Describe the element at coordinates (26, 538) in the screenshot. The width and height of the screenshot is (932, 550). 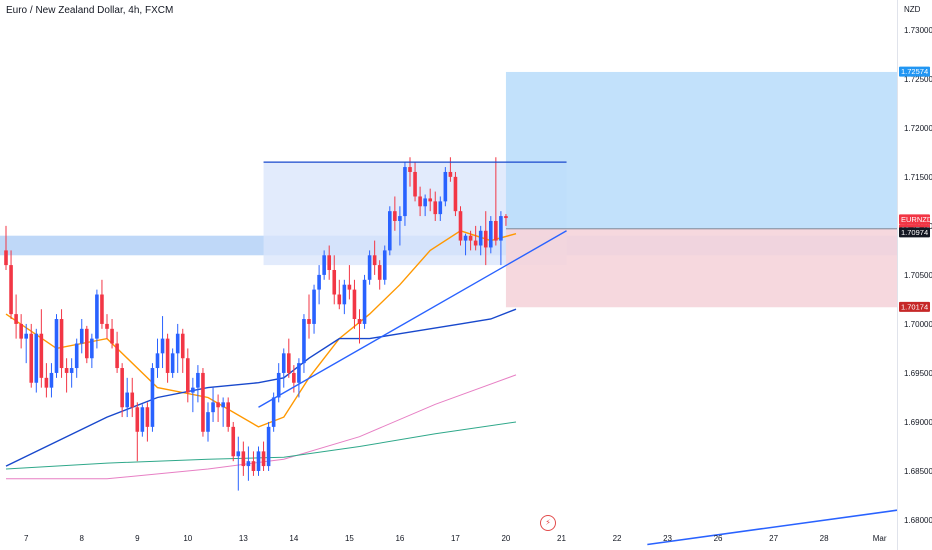
I see `time-tick: 7` at that location.